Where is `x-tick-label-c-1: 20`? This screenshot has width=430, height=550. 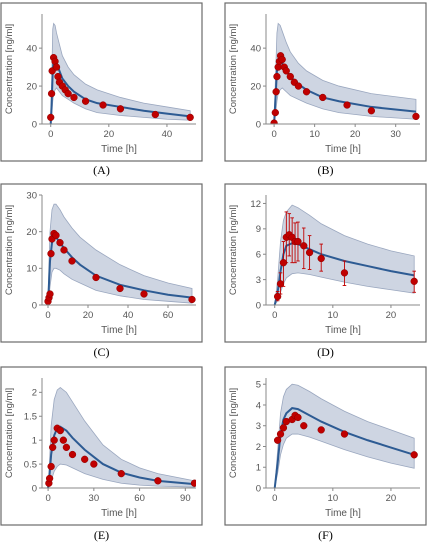 x-tick-label-c-1: 20 is located at coordinates (88, 315).